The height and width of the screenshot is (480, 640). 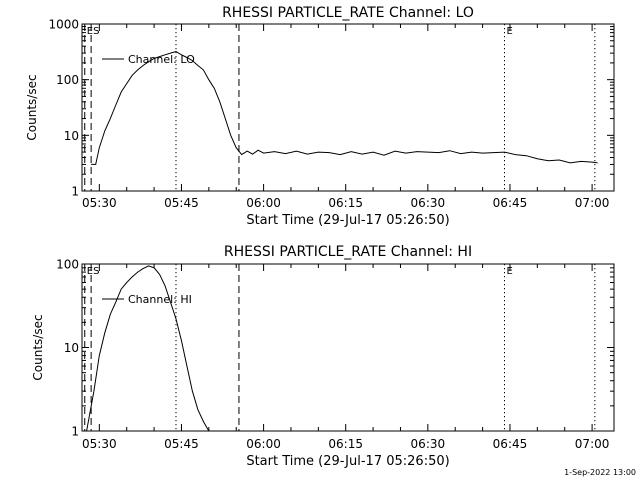 What do you see at coordinates (348, 252) in the screenshot?
I see `chart-title: RHESSI PARTICLE_RATE Channel: HI` at bounding box center [348, 252].